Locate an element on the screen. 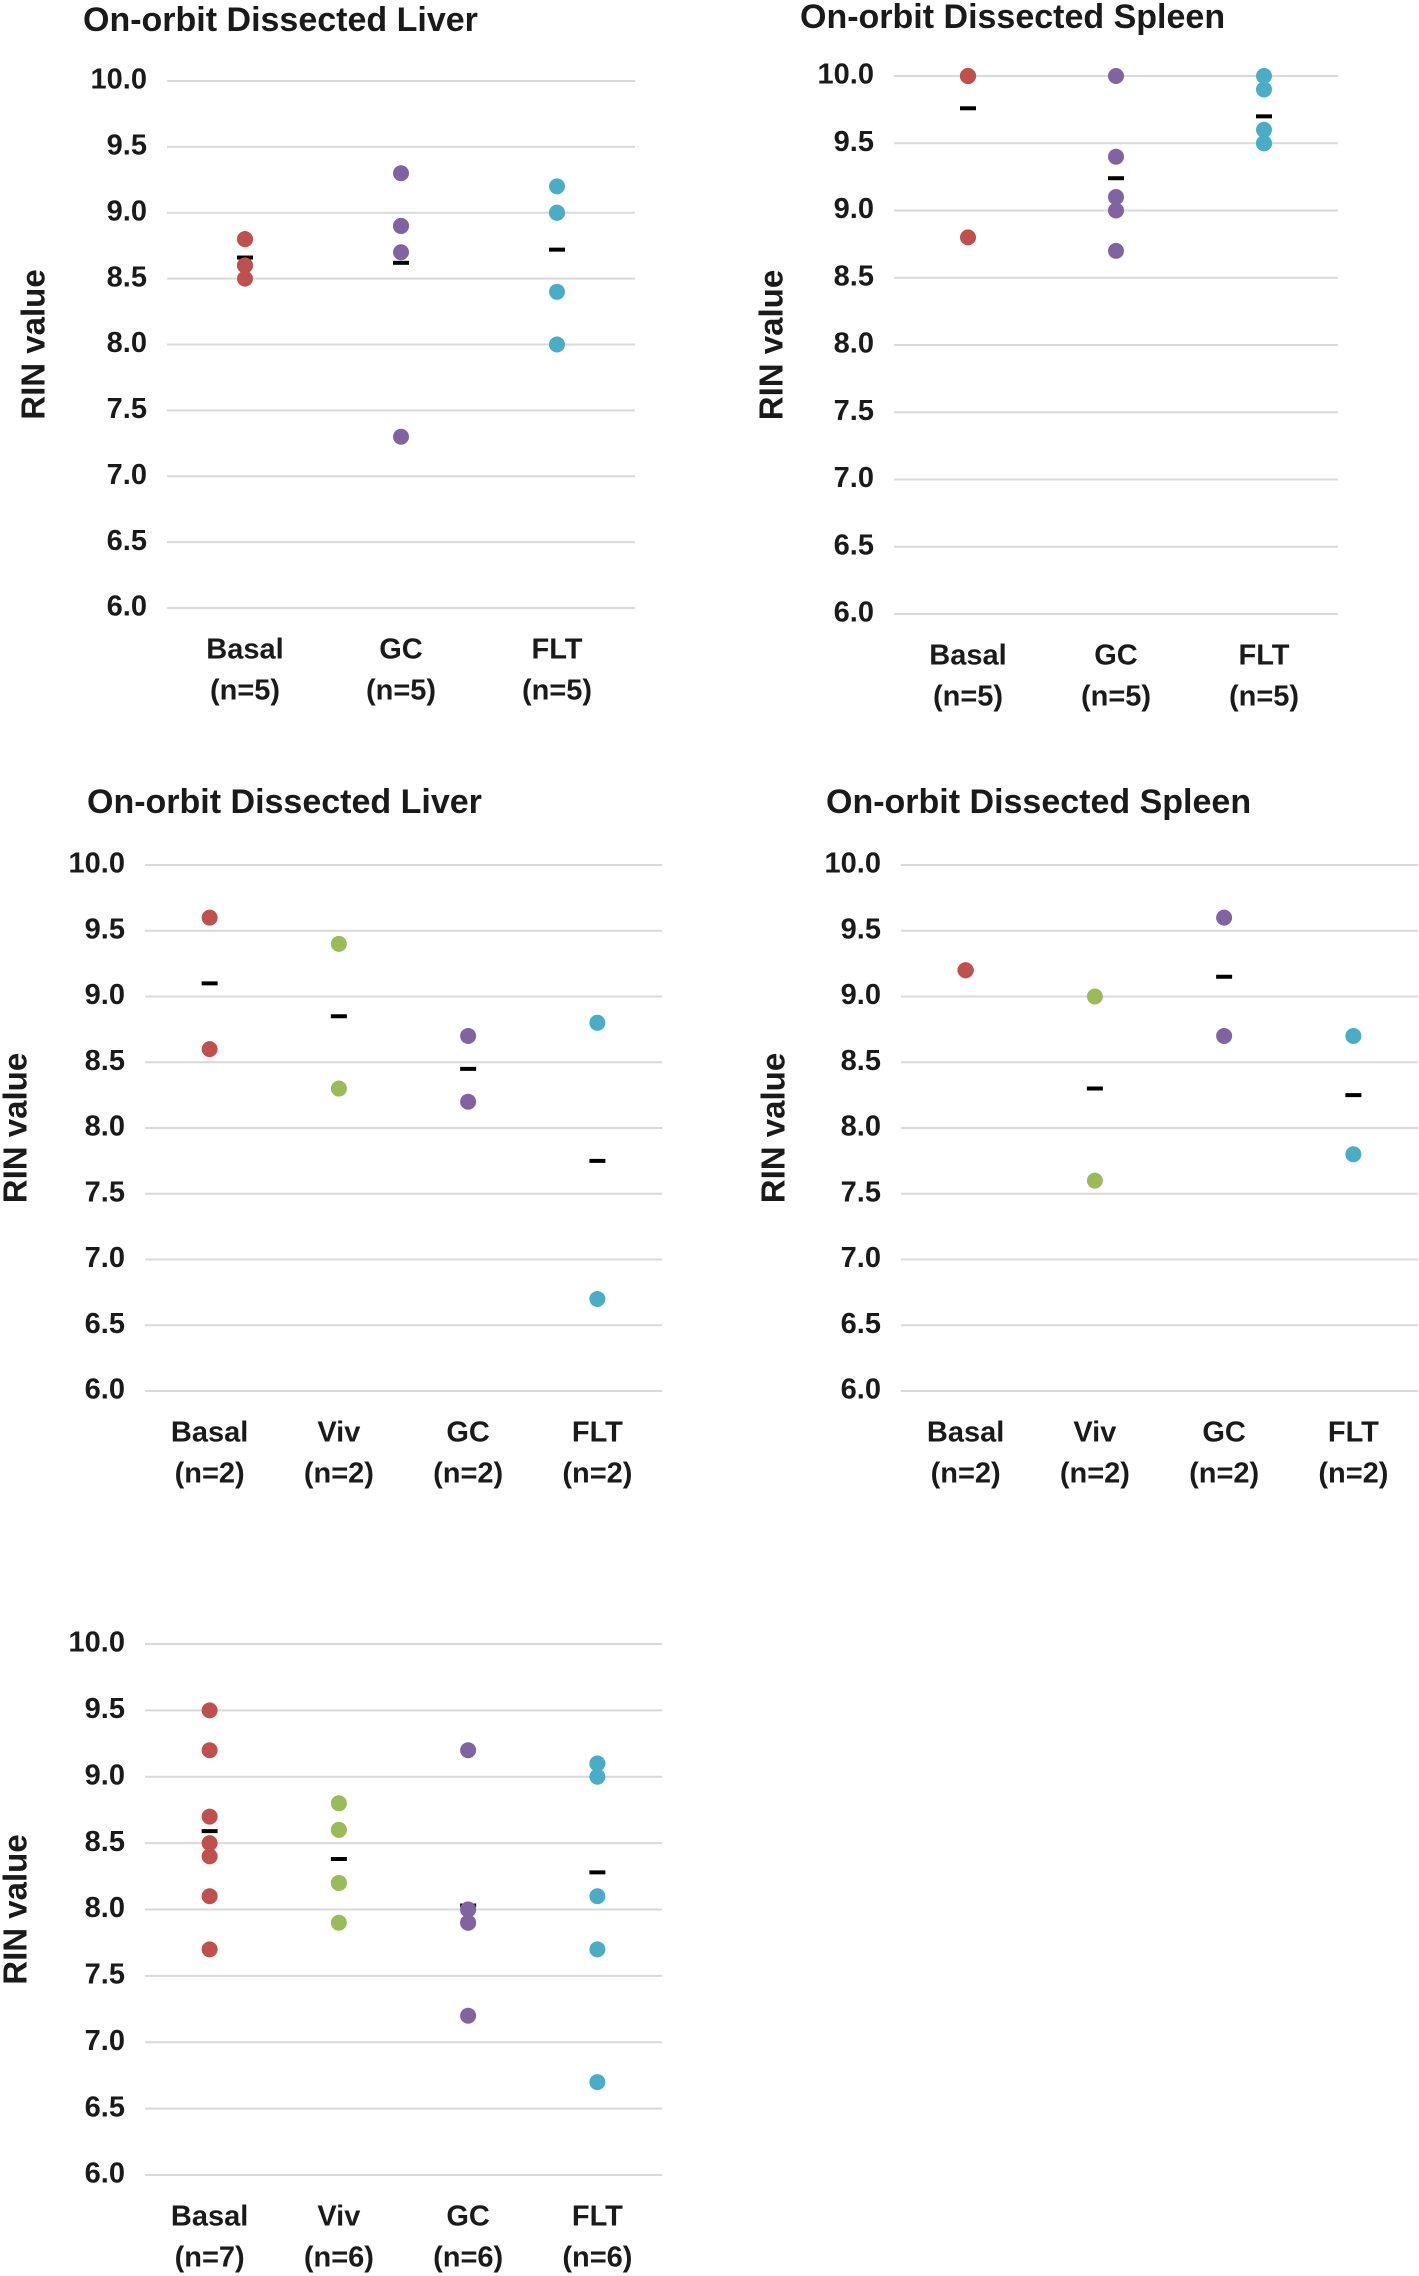 The height and width of the screenshot is (2276, 1419). x-tick-count: (n=7) is located at coordinates (210, 2258).